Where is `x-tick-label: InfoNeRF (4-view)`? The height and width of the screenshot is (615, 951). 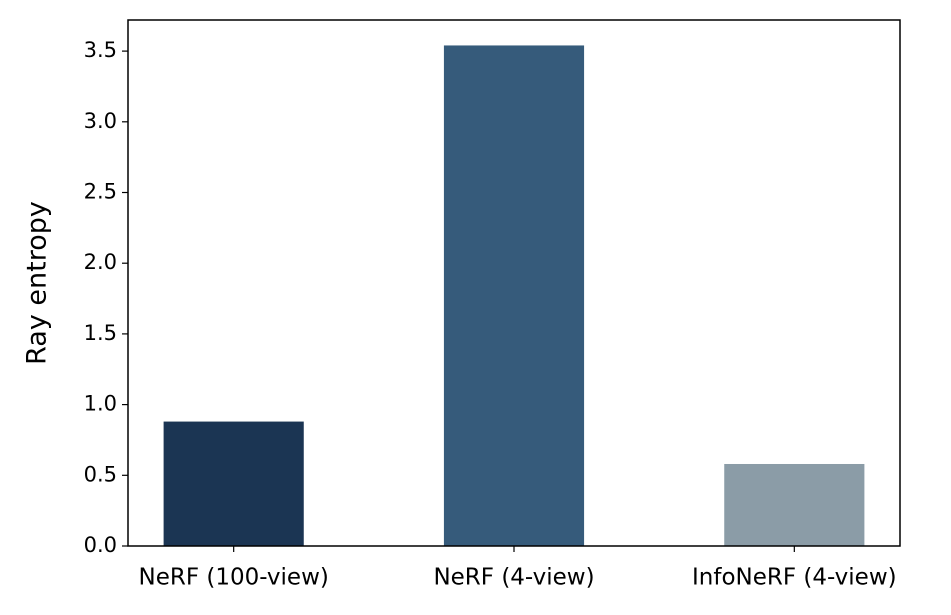 x-tick-label: InfoNeRF (4-view) is located at coordinates (794, 578).